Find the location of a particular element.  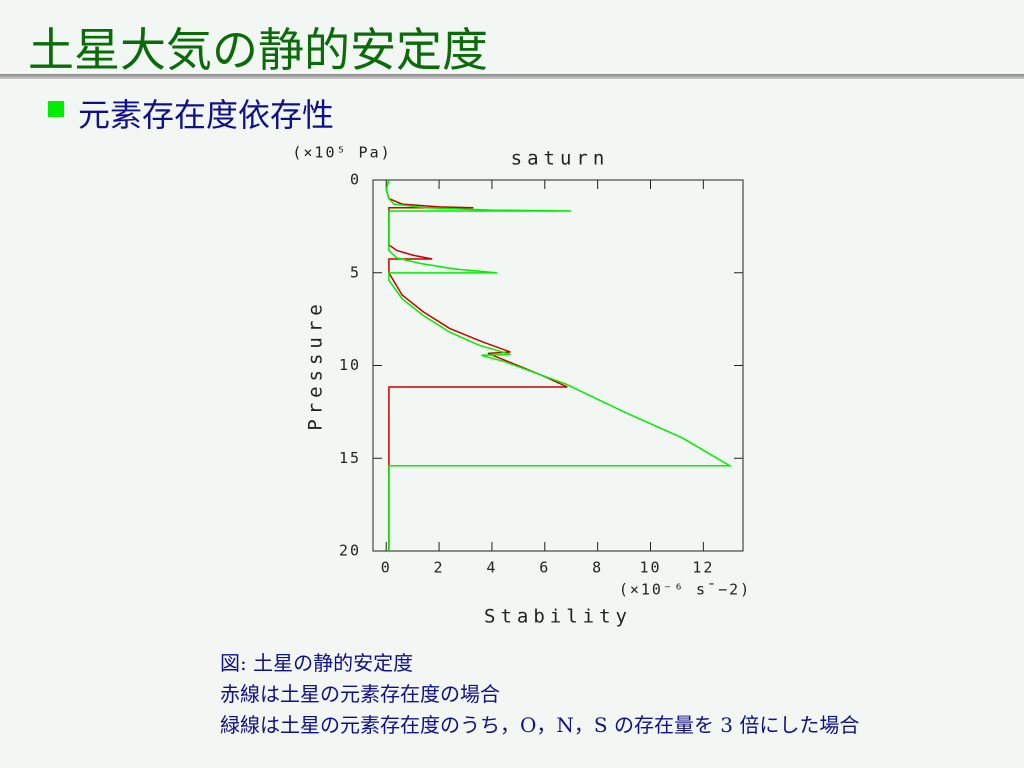

x-tick-label: 10 is located at coordinates (650, 568).